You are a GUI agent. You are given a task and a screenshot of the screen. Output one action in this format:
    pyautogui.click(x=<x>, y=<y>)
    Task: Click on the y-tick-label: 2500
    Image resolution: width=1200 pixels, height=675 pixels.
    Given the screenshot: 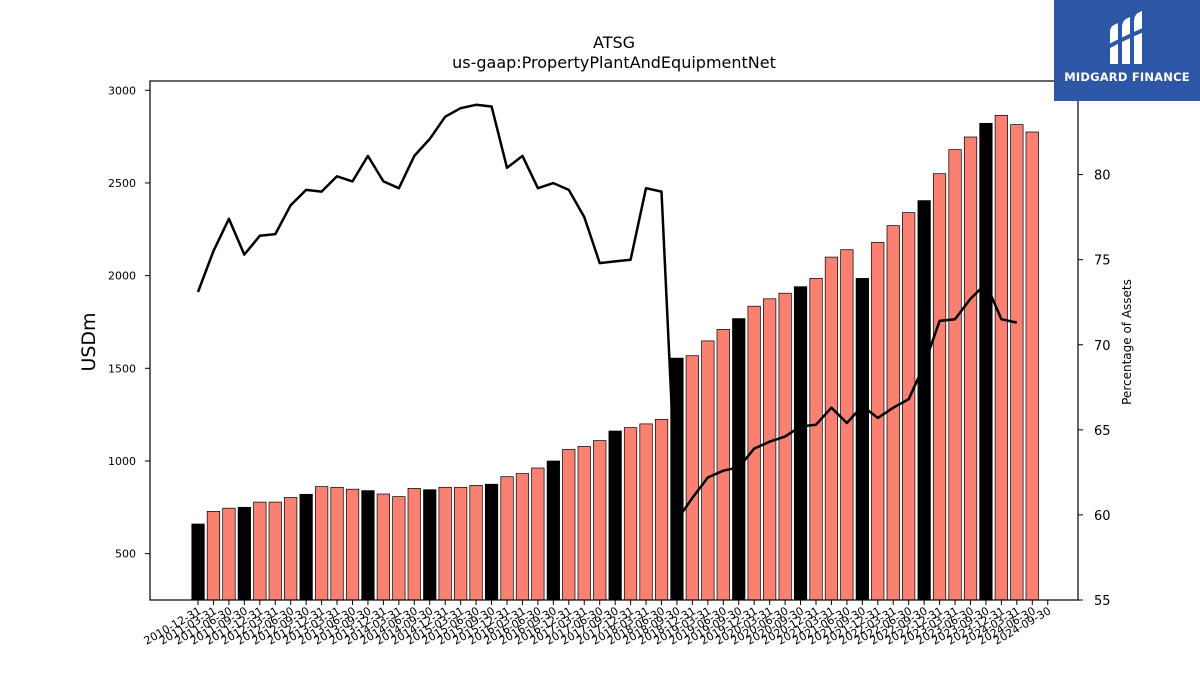 What is the action you would take?
    pyautogui.click(x=122, y=183)
    